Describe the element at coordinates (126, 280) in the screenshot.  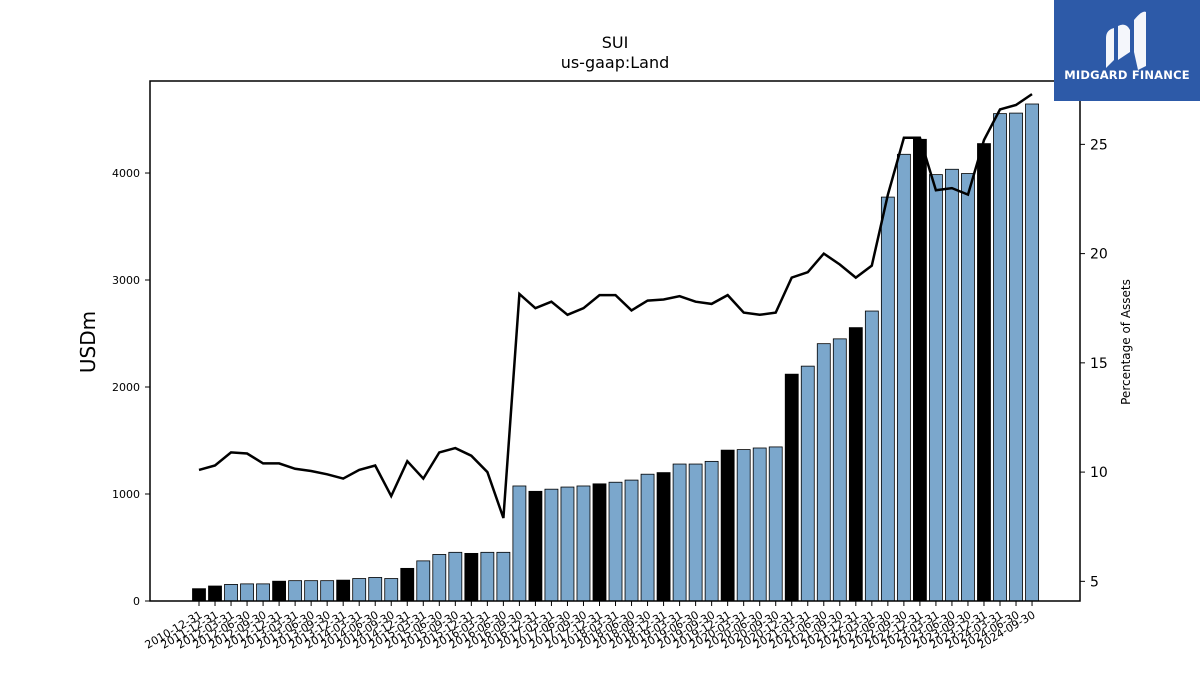
I see `y-tick-label: 3000` at that location.